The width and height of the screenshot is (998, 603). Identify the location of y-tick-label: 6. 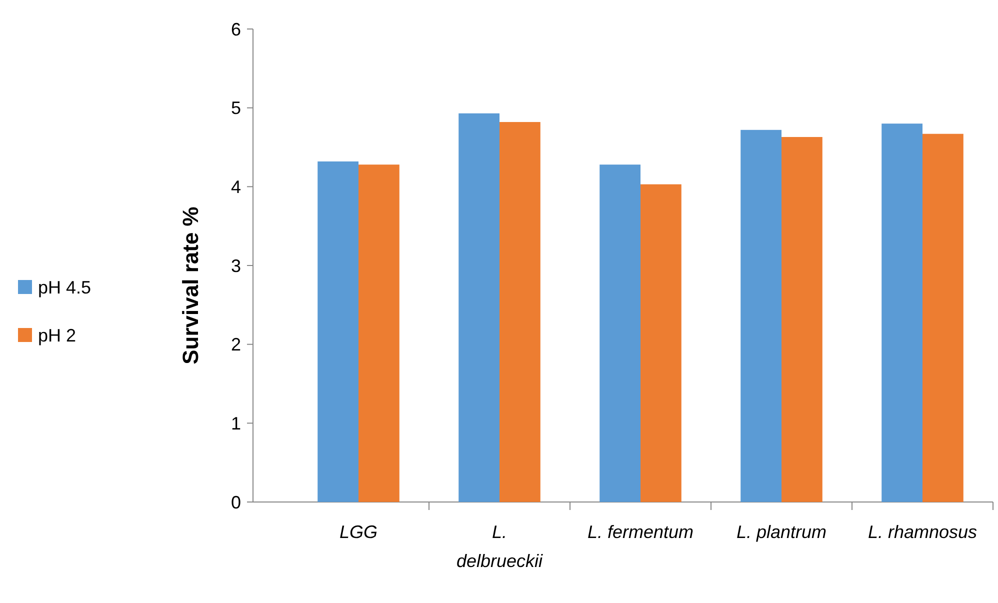
(235, 29).